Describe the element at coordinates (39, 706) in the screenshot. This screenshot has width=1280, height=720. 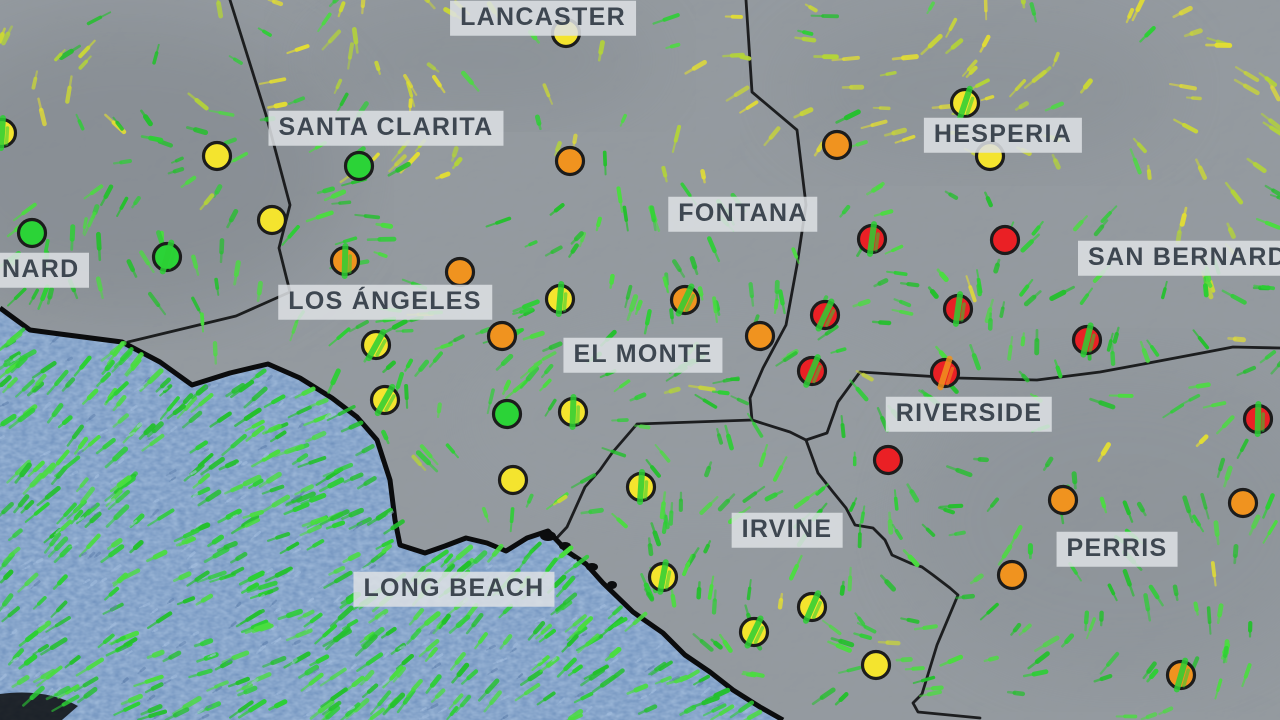
I see `island` at that location.